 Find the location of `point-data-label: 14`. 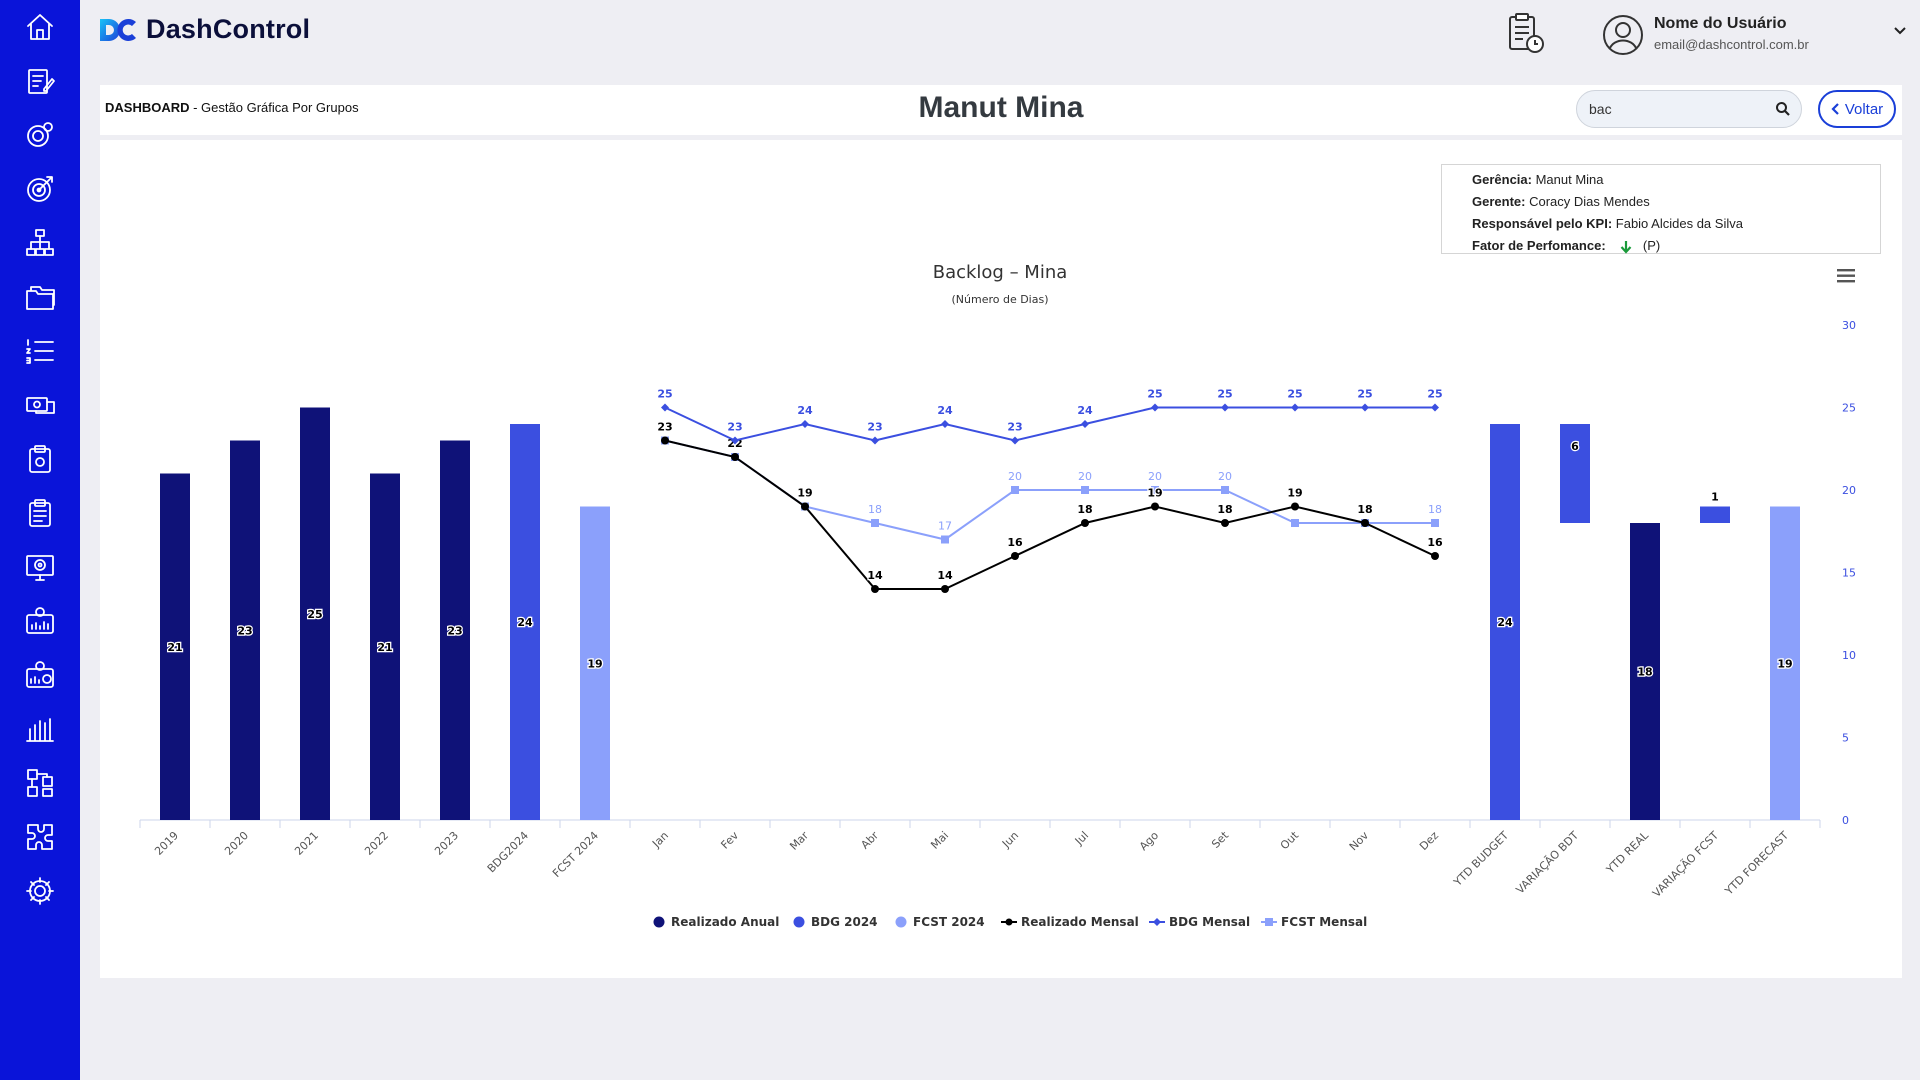

point-data-label: 14 is located at coordinates (945, 575).